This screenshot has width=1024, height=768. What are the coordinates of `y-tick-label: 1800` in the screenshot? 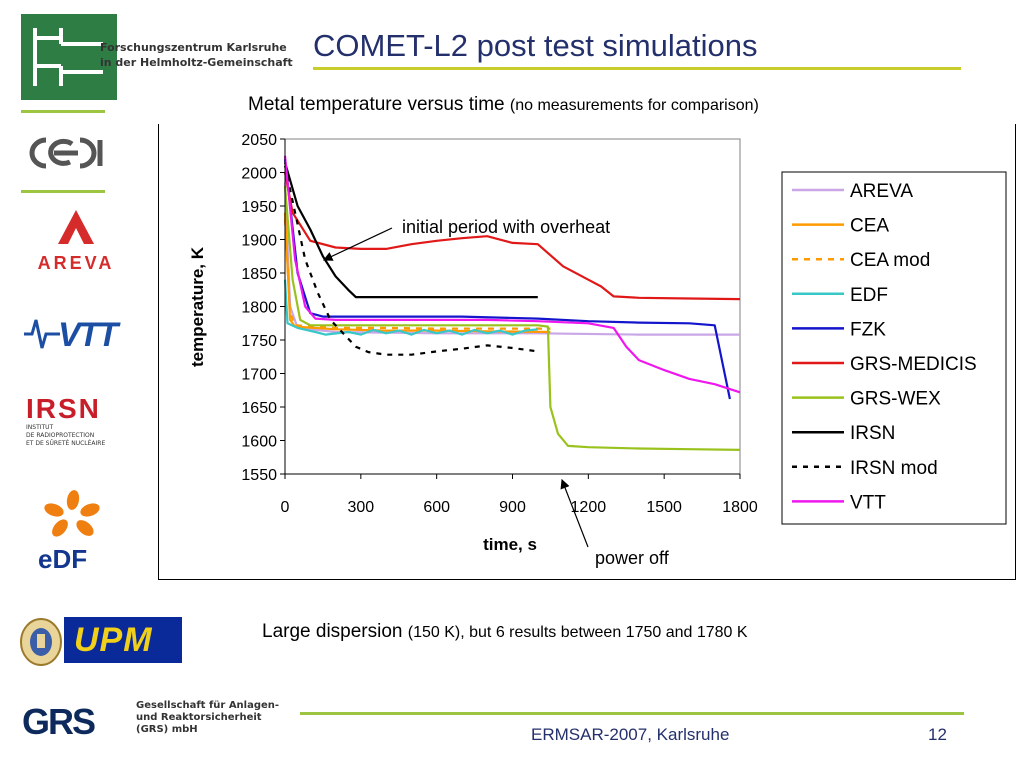 It's located at (259, 308).